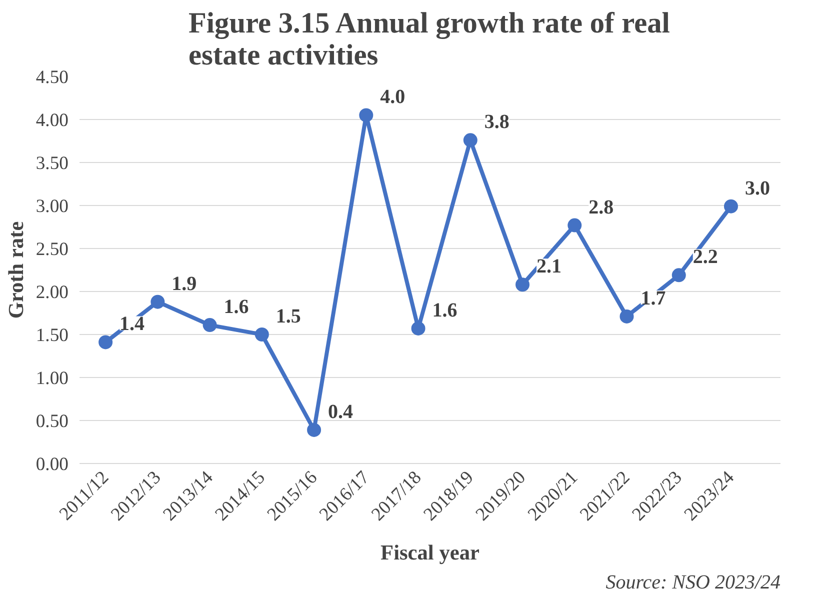 This screenshot has height=595, width=835. Describe the element at coordinates (52, 335) in the screenshot. I see `y-tick-label: 1.50` at that location.